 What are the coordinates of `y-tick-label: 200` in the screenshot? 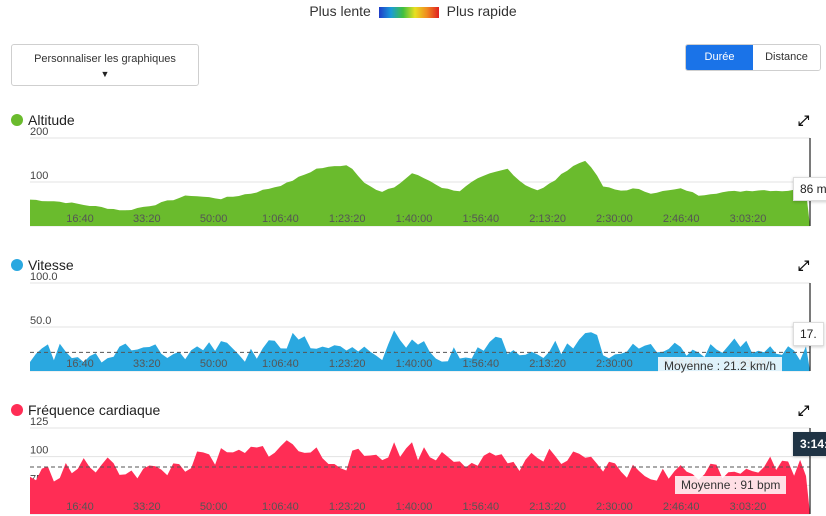 It's located at (39, 132).